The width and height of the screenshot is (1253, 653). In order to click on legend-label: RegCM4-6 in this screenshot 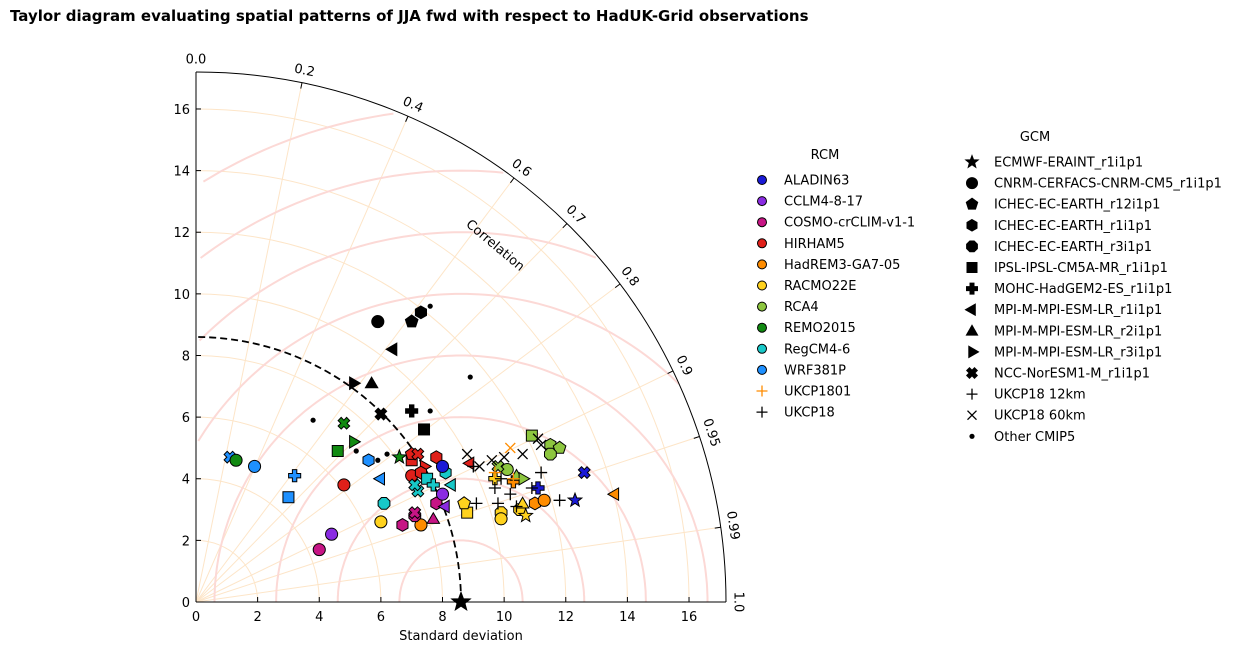, I will do `click(817, 349)`.